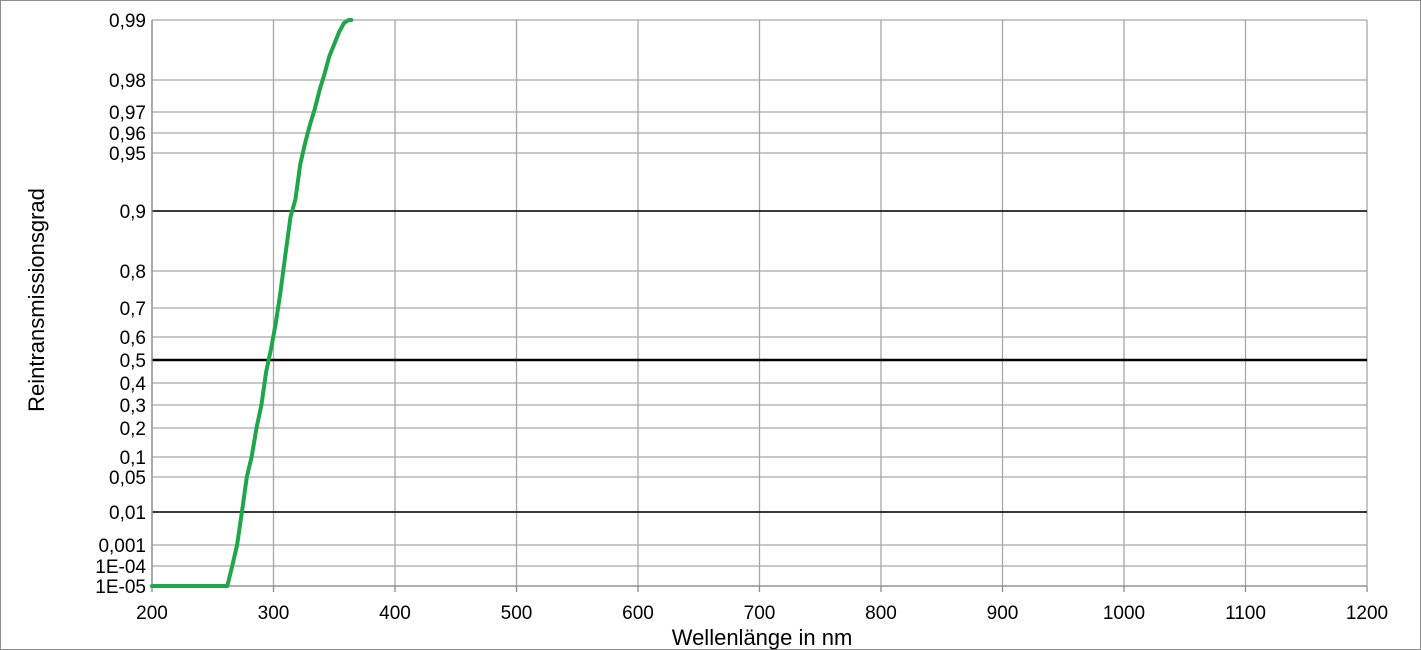 This screenshot has width=1421, height=650. What do you see at coordinates (274, 613) in the screenshot?
I see `x-tick-label: 300` at bounding box center [274, 613].